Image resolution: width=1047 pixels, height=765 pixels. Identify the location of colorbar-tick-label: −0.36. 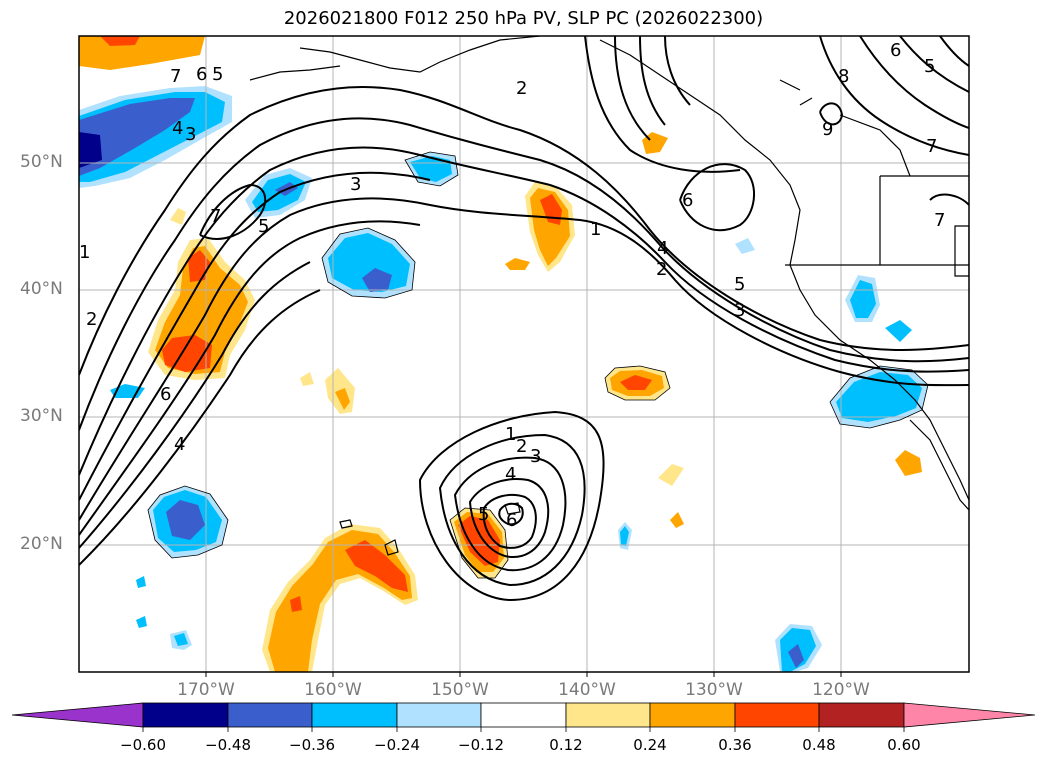
(312, 745).